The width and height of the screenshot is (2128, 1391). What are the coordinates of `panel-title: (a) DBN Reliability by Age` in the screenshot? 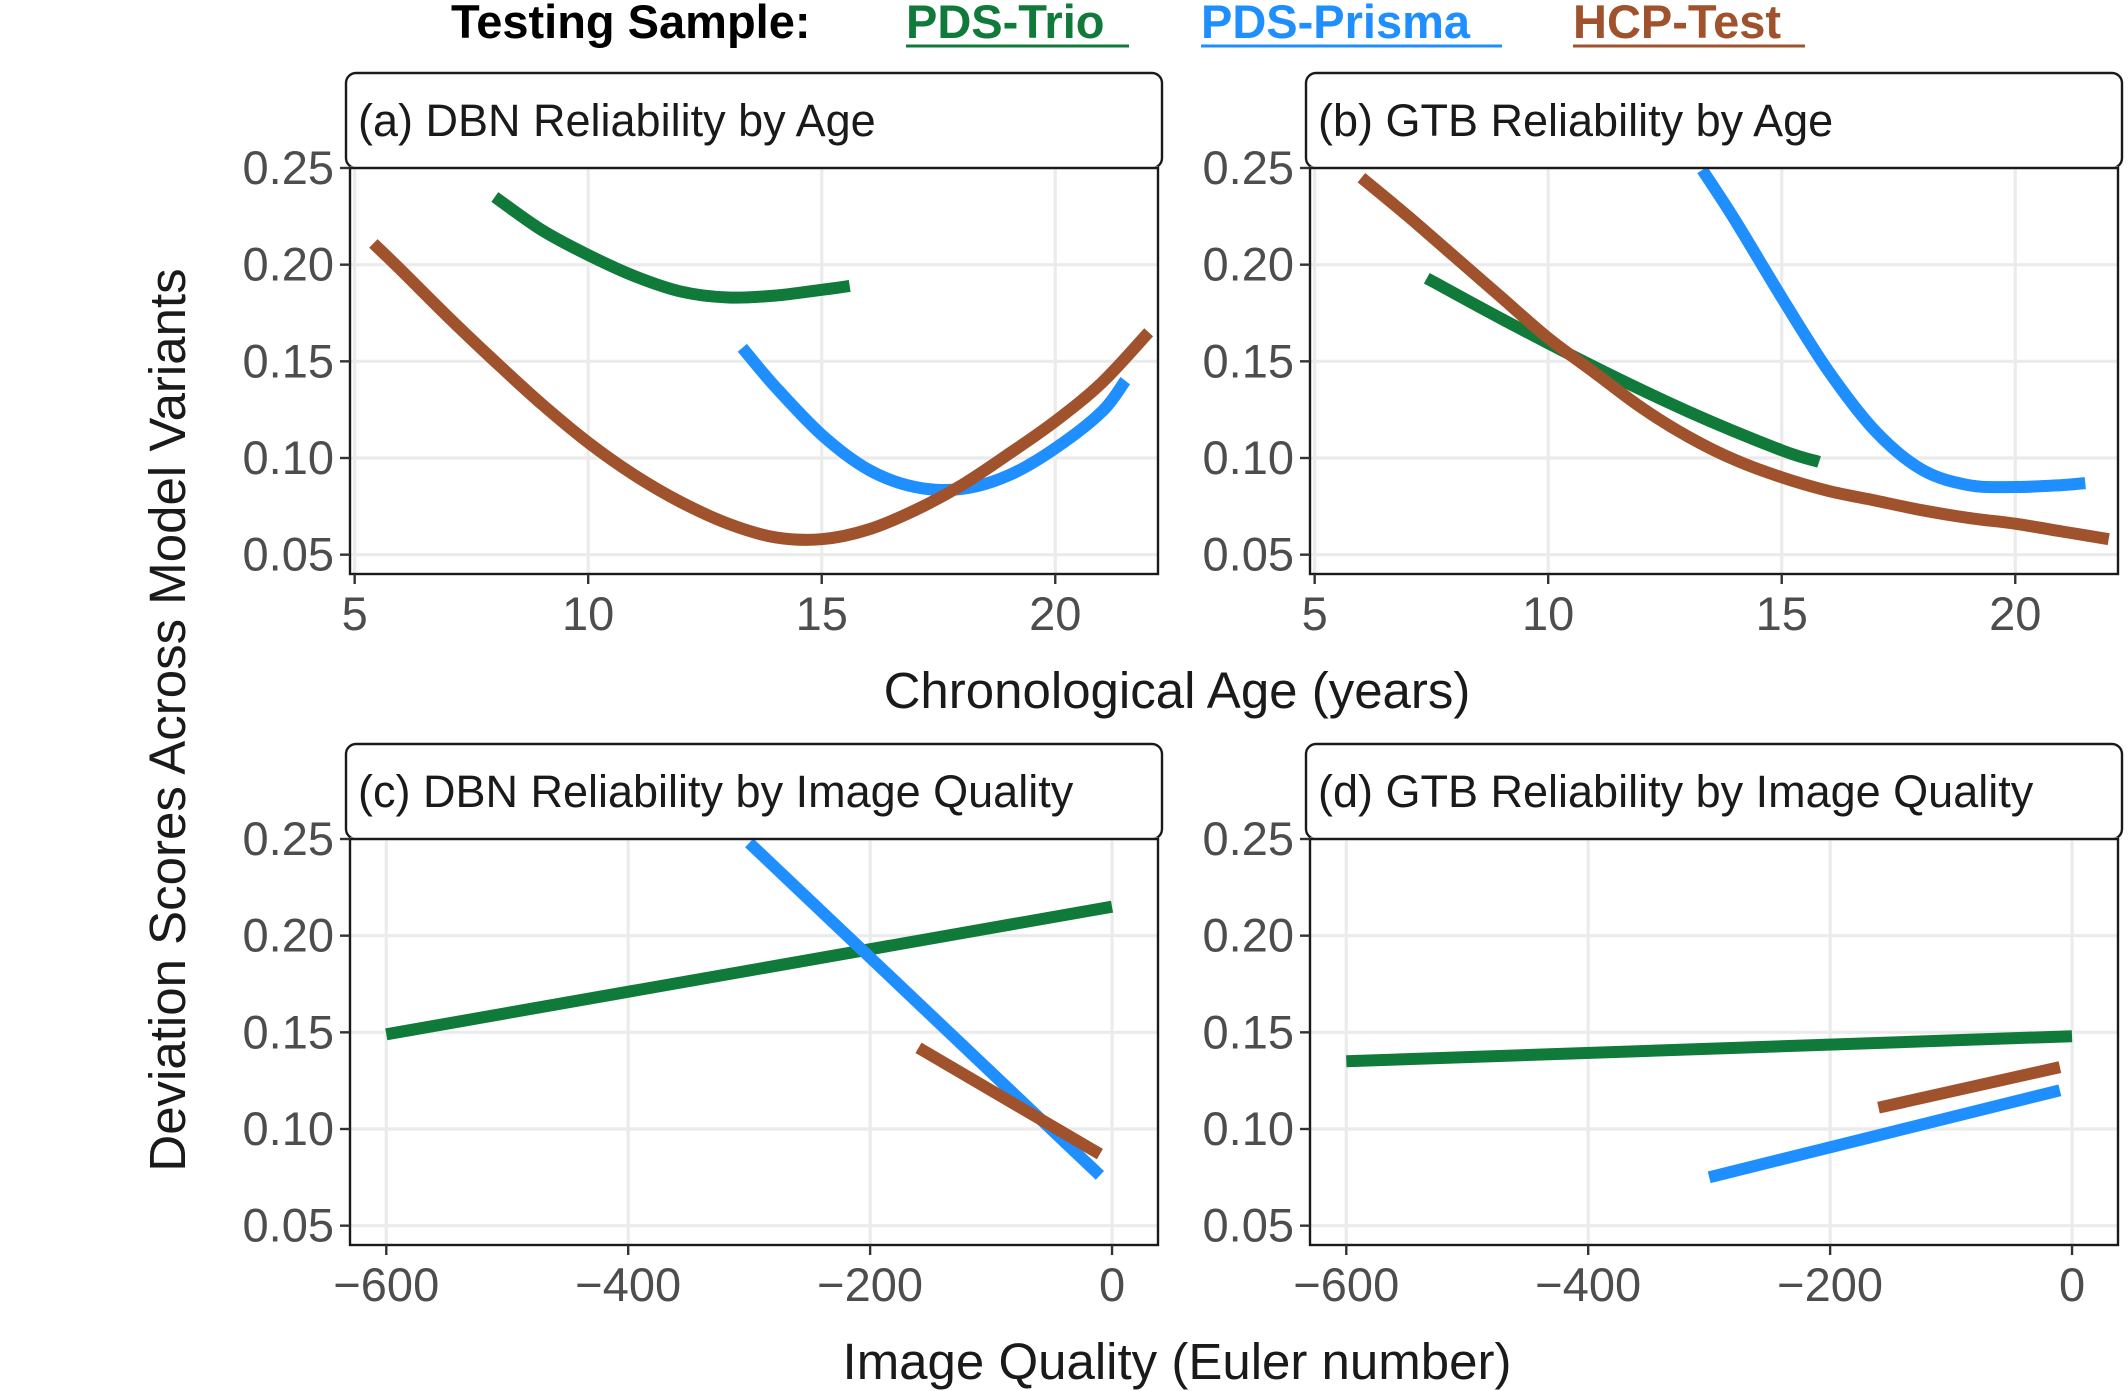 It's located at (617, 120).